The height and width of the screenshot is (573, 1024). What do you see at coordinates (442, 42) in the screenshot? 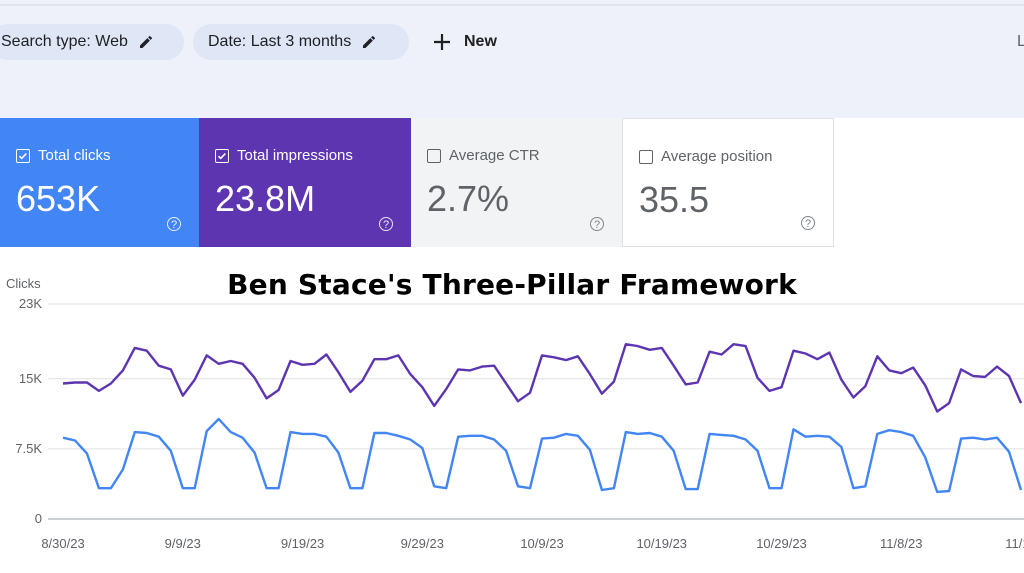
I see `plus-icon` at bounding box center [442, 42].